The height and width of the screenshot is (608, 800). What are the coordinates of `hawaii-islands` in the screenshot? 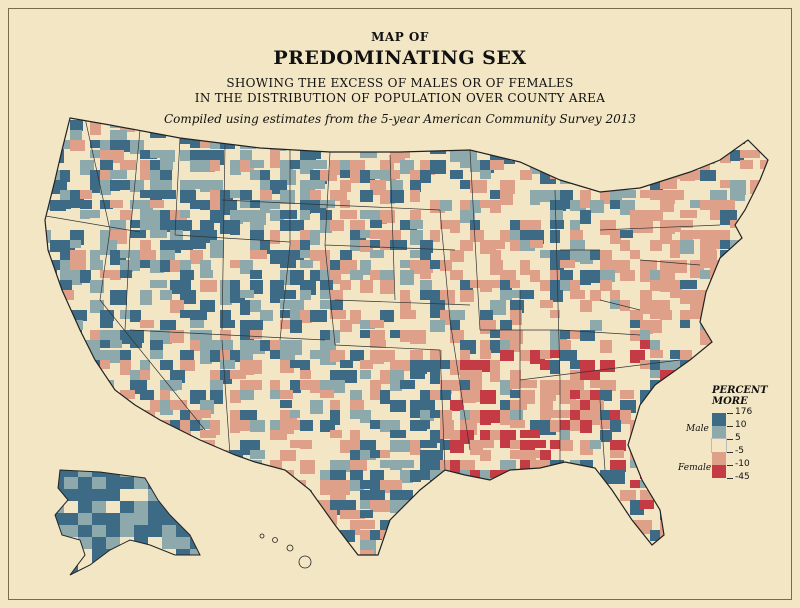 It's located at (285, 551).